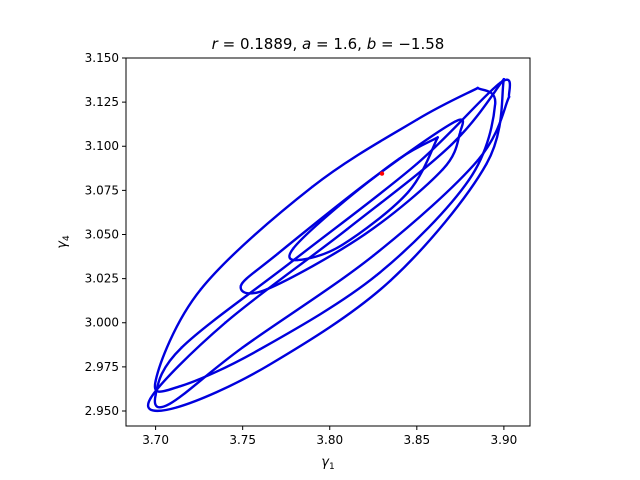  I want to click on marker-layer, so click(382, 173).